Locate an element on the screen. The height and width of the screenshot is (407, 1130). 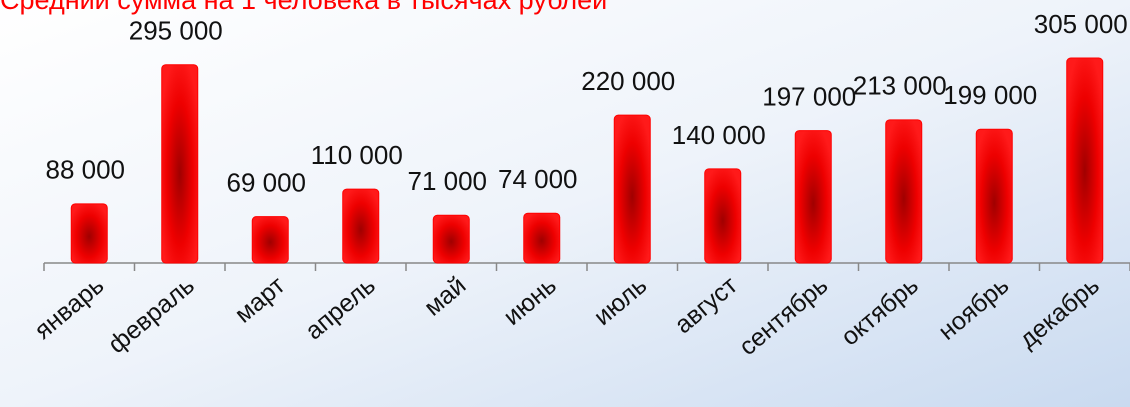
data-label: 88 000 is located at coordinates (85, 170).